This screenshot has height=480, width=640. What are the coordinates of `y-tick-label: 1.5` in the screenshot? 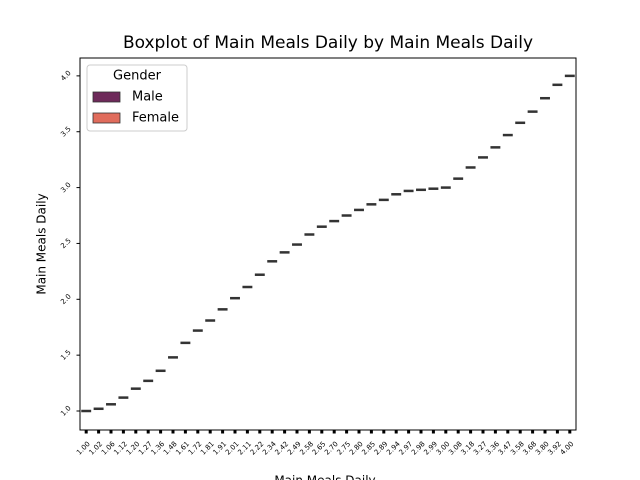 It's located at (66, 355).